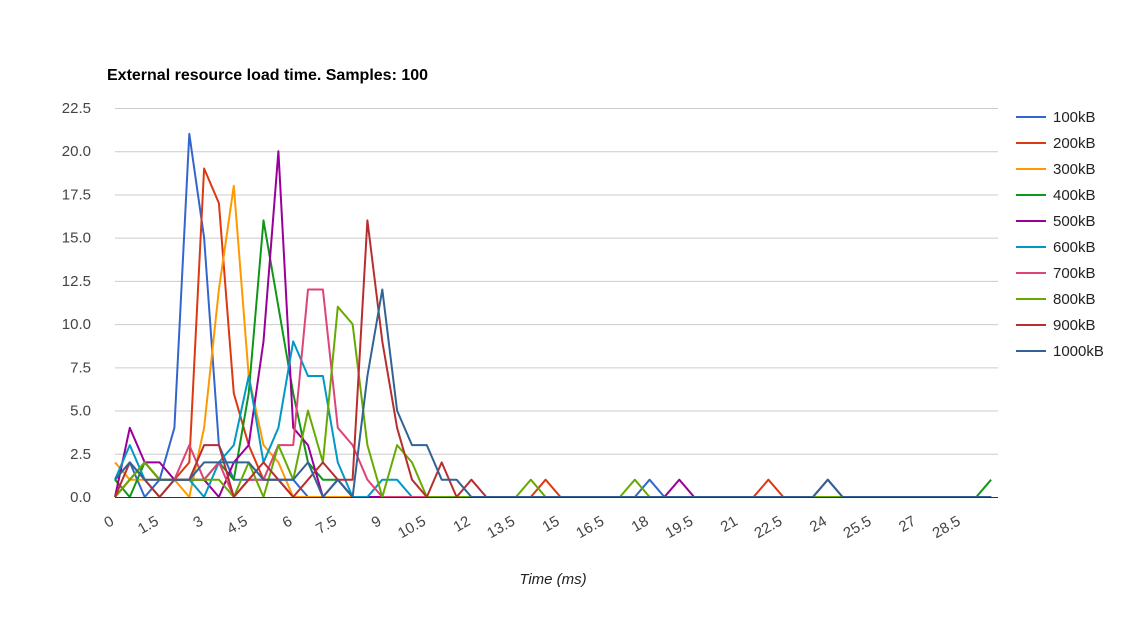 This screenshot has height=624, width=1148. Describe the element at coordinates (501, 527) in the screenshot. I see `x-tick-label: 13.5` at that location.